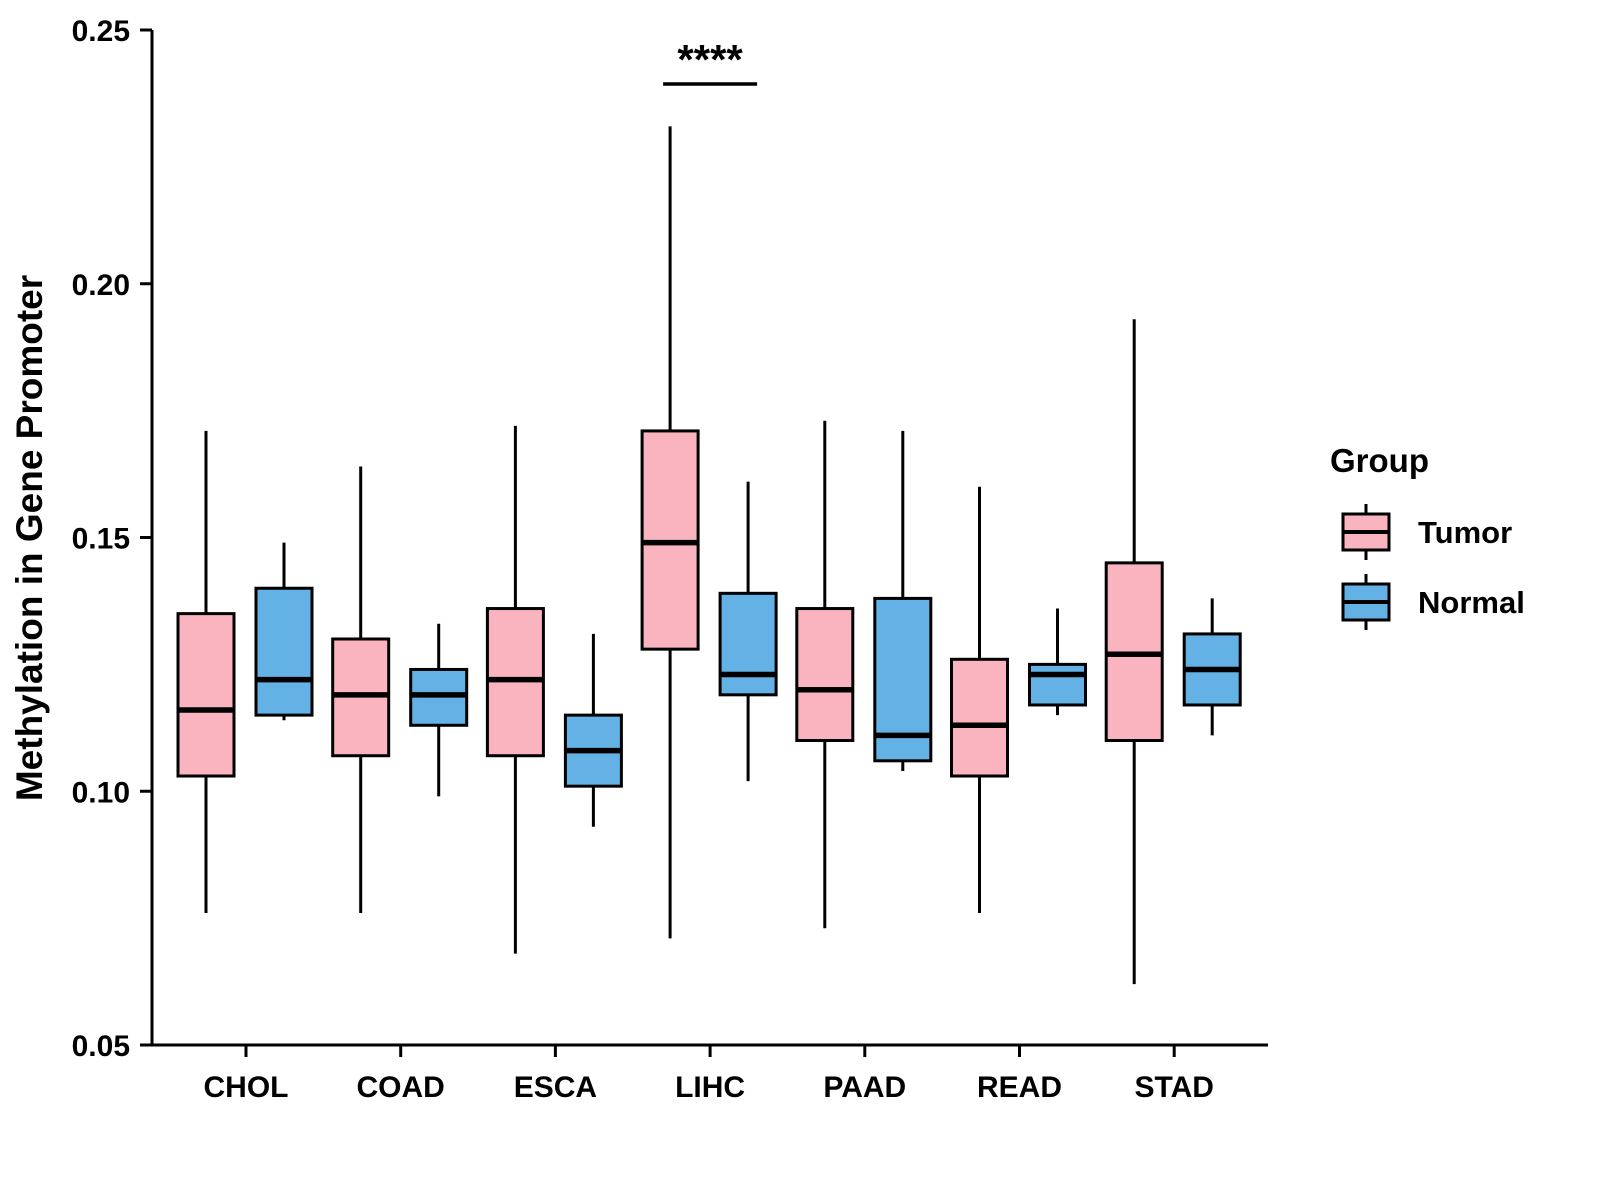  Describe the element at coordinates (1173, 1087) in the screenshot. I see `x-tick-label-stad: STAD` at that location.